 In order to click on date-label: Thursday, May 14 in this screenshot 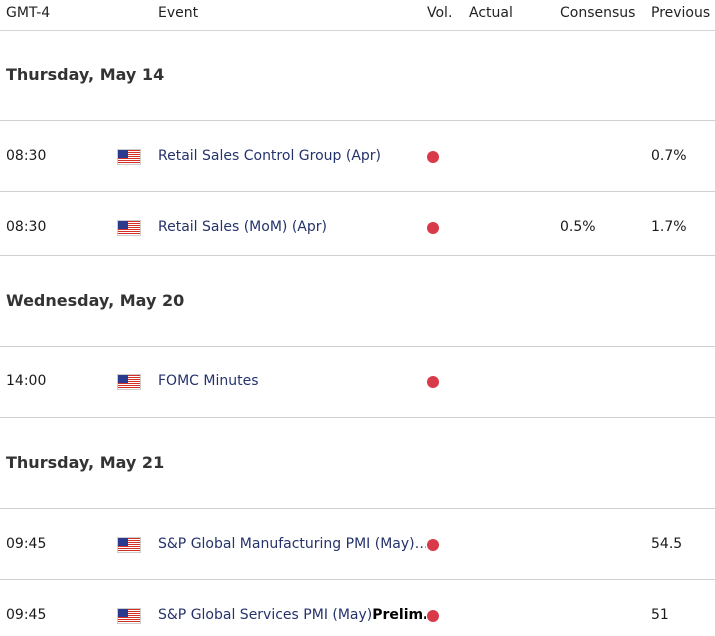, I will do `click(85, 74)`.